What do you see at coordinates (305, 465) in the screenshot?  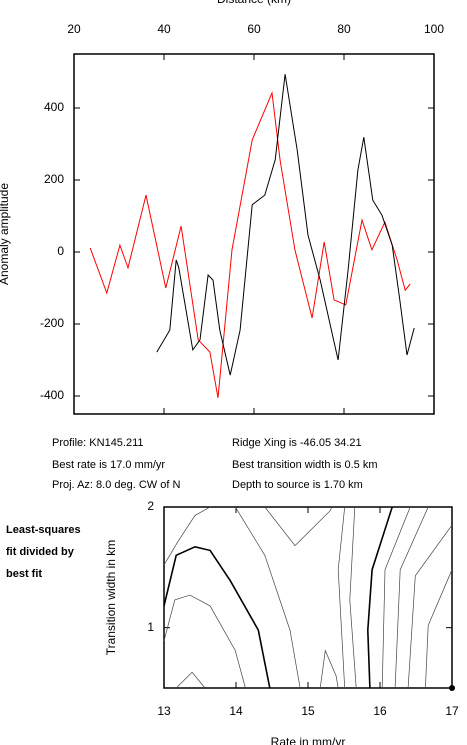 I see `info-text: Best transition width is 0.5 km` at bounding box center [305, 465].